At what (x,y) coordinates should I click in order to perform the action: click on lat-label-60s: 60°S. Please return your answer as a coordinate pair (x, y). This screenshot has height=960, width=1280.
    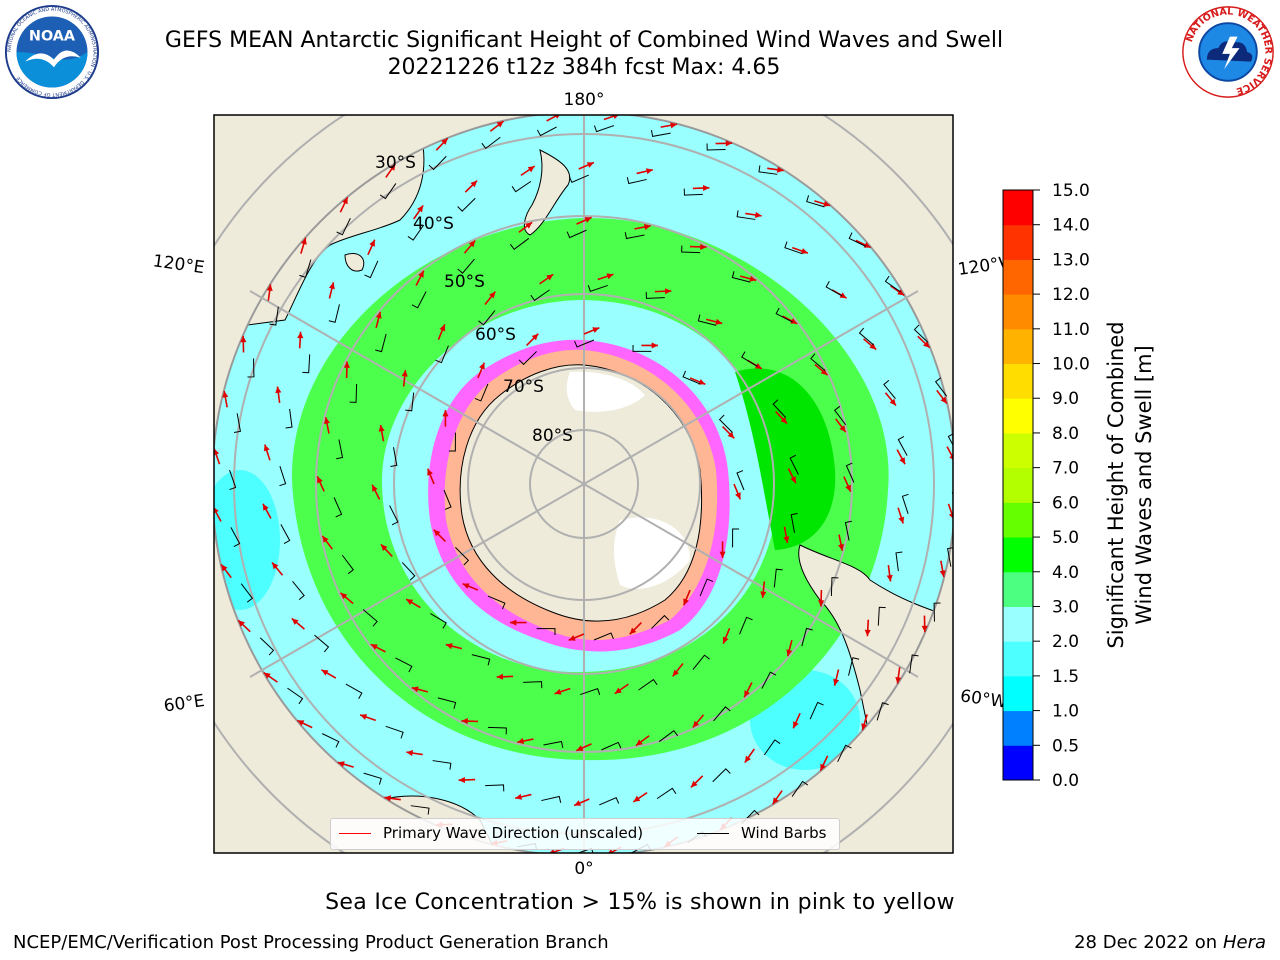
    Looking at the image, I should click on (495, 335).